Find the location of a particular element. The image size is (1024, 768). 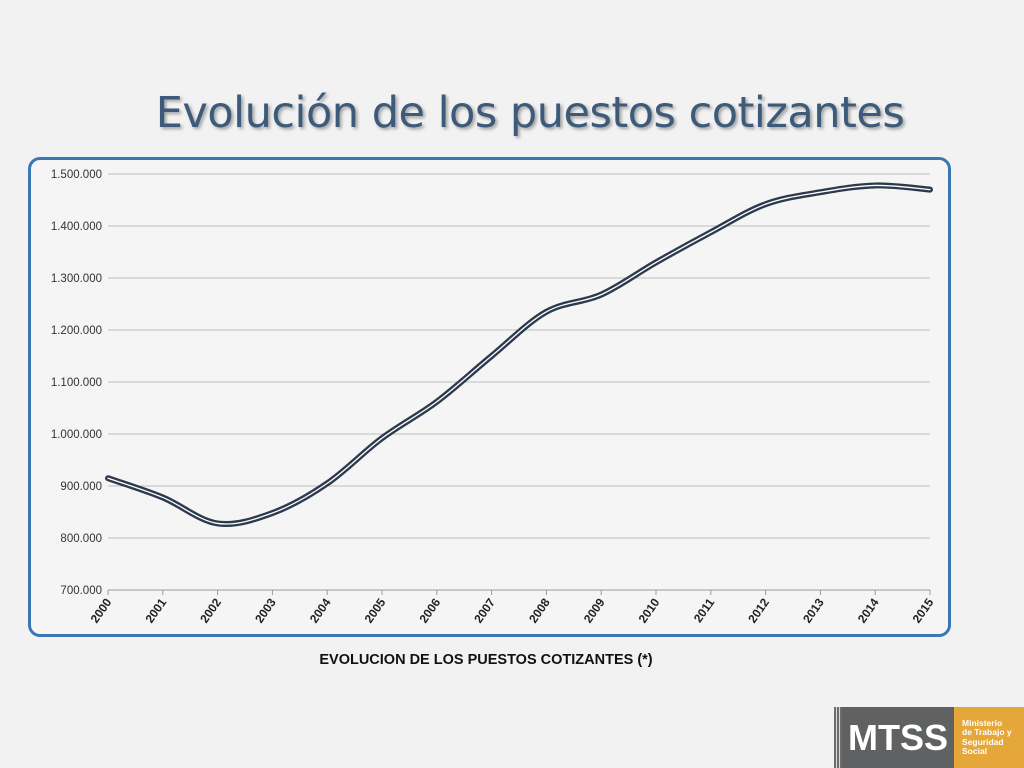

y-tick-label: 1.400.000 is located at coordinates (76, 227).